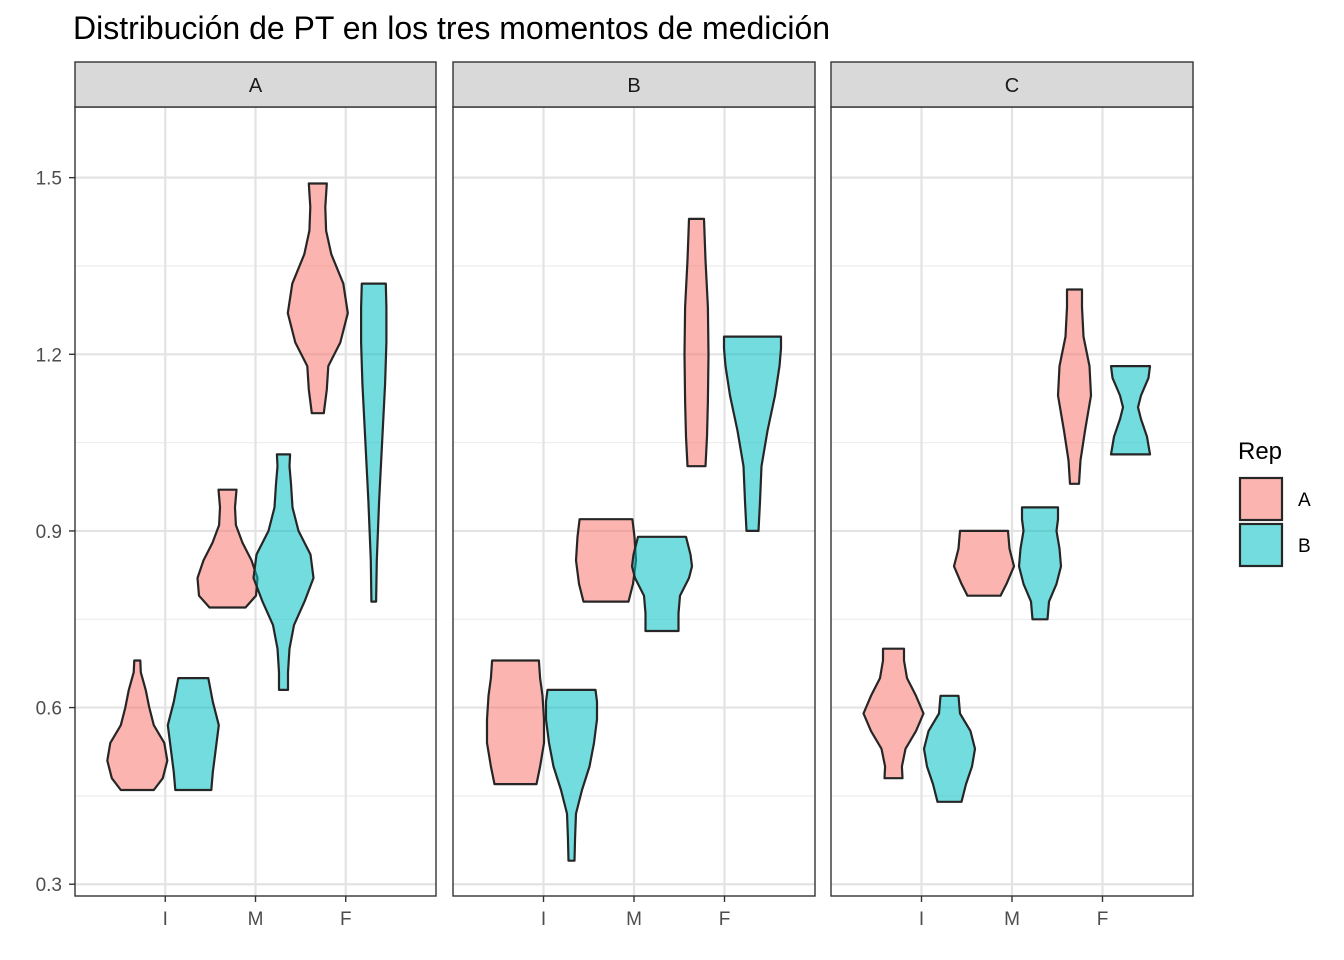 This screenshot has width=1344, height=960. Describe the element at coordinates (193, 734) in the screenshot. I see `violin-a-i-rep-b` at that location.